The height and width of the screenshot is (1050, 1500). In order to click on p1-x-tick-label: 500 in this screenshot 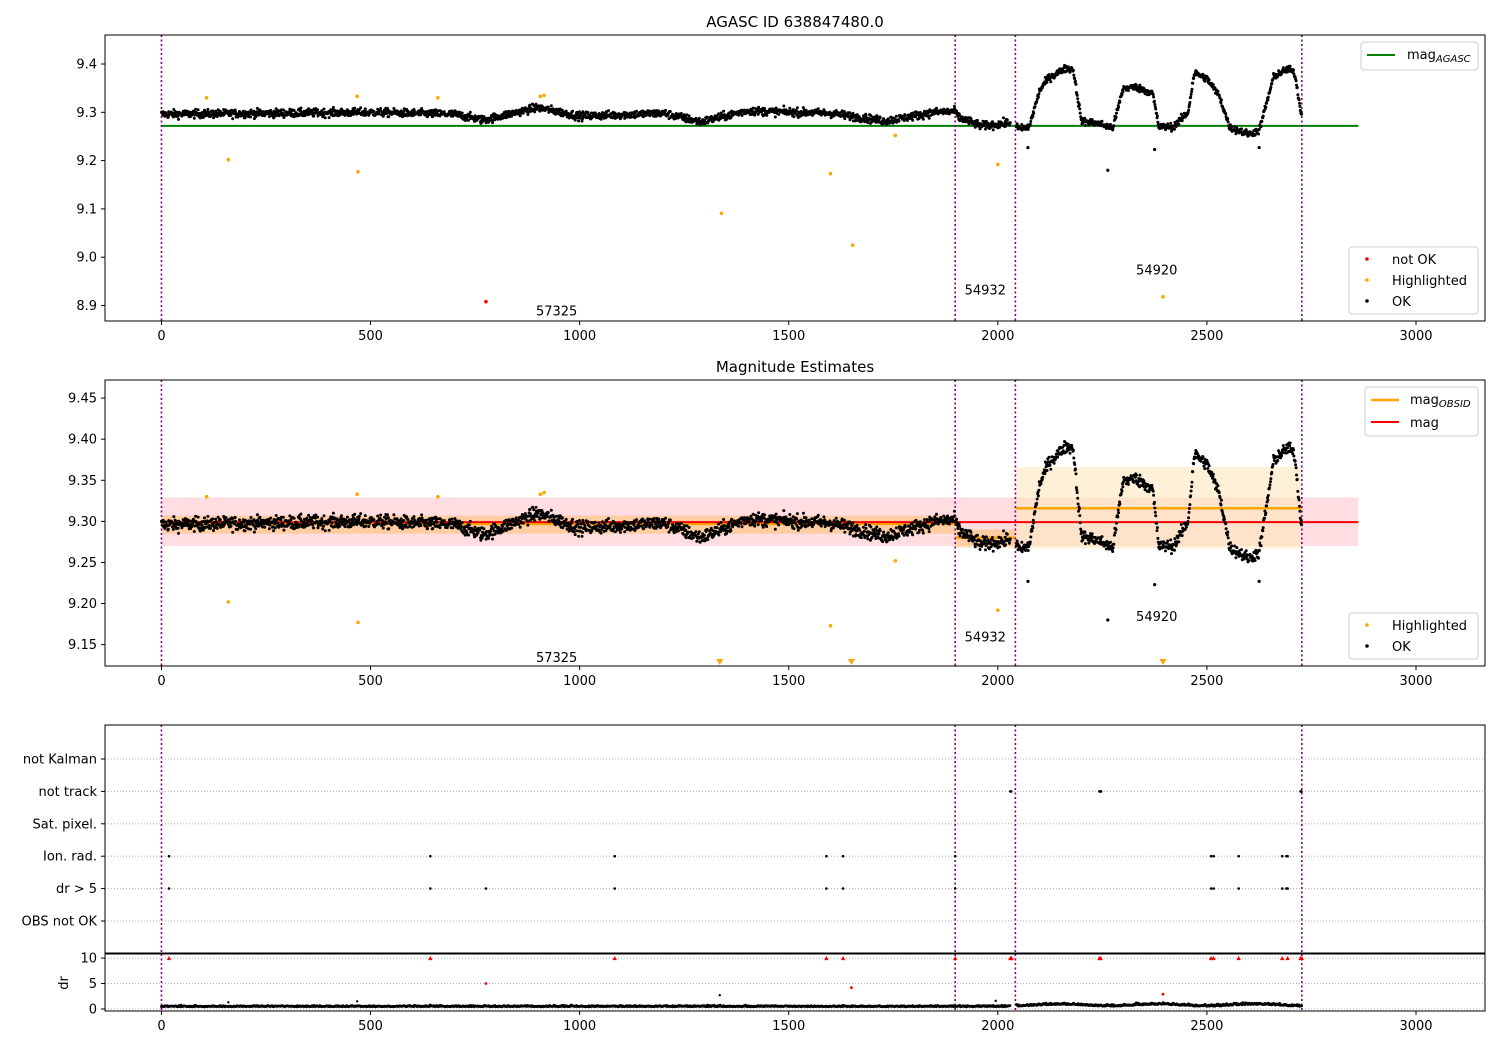, I will do `click(370, 336)`.